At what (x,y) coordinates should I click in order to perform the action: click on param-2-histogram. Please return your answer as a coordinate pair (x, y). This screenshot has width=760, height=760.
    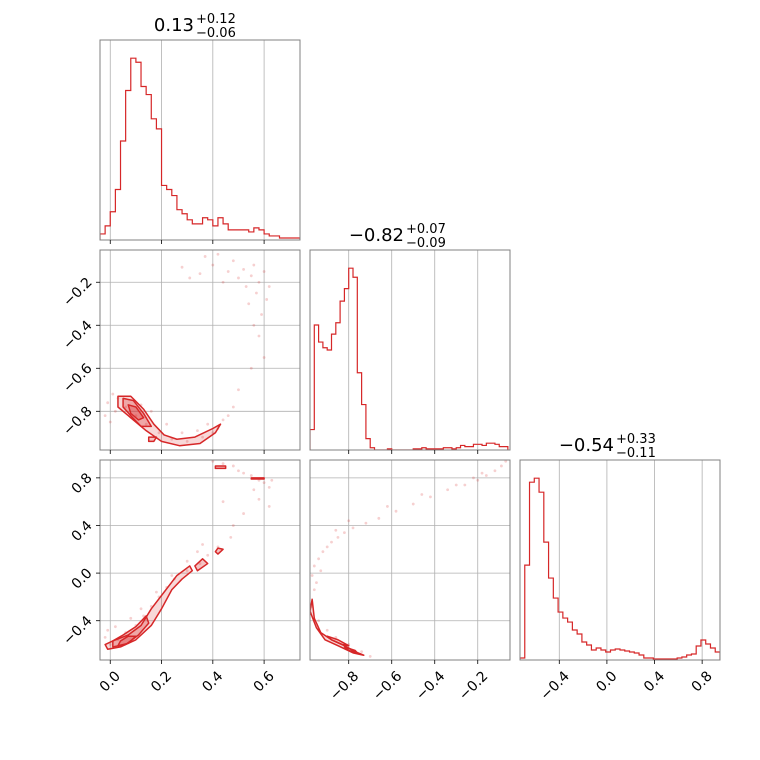
    Looking at the image, I should click on (620, 568).